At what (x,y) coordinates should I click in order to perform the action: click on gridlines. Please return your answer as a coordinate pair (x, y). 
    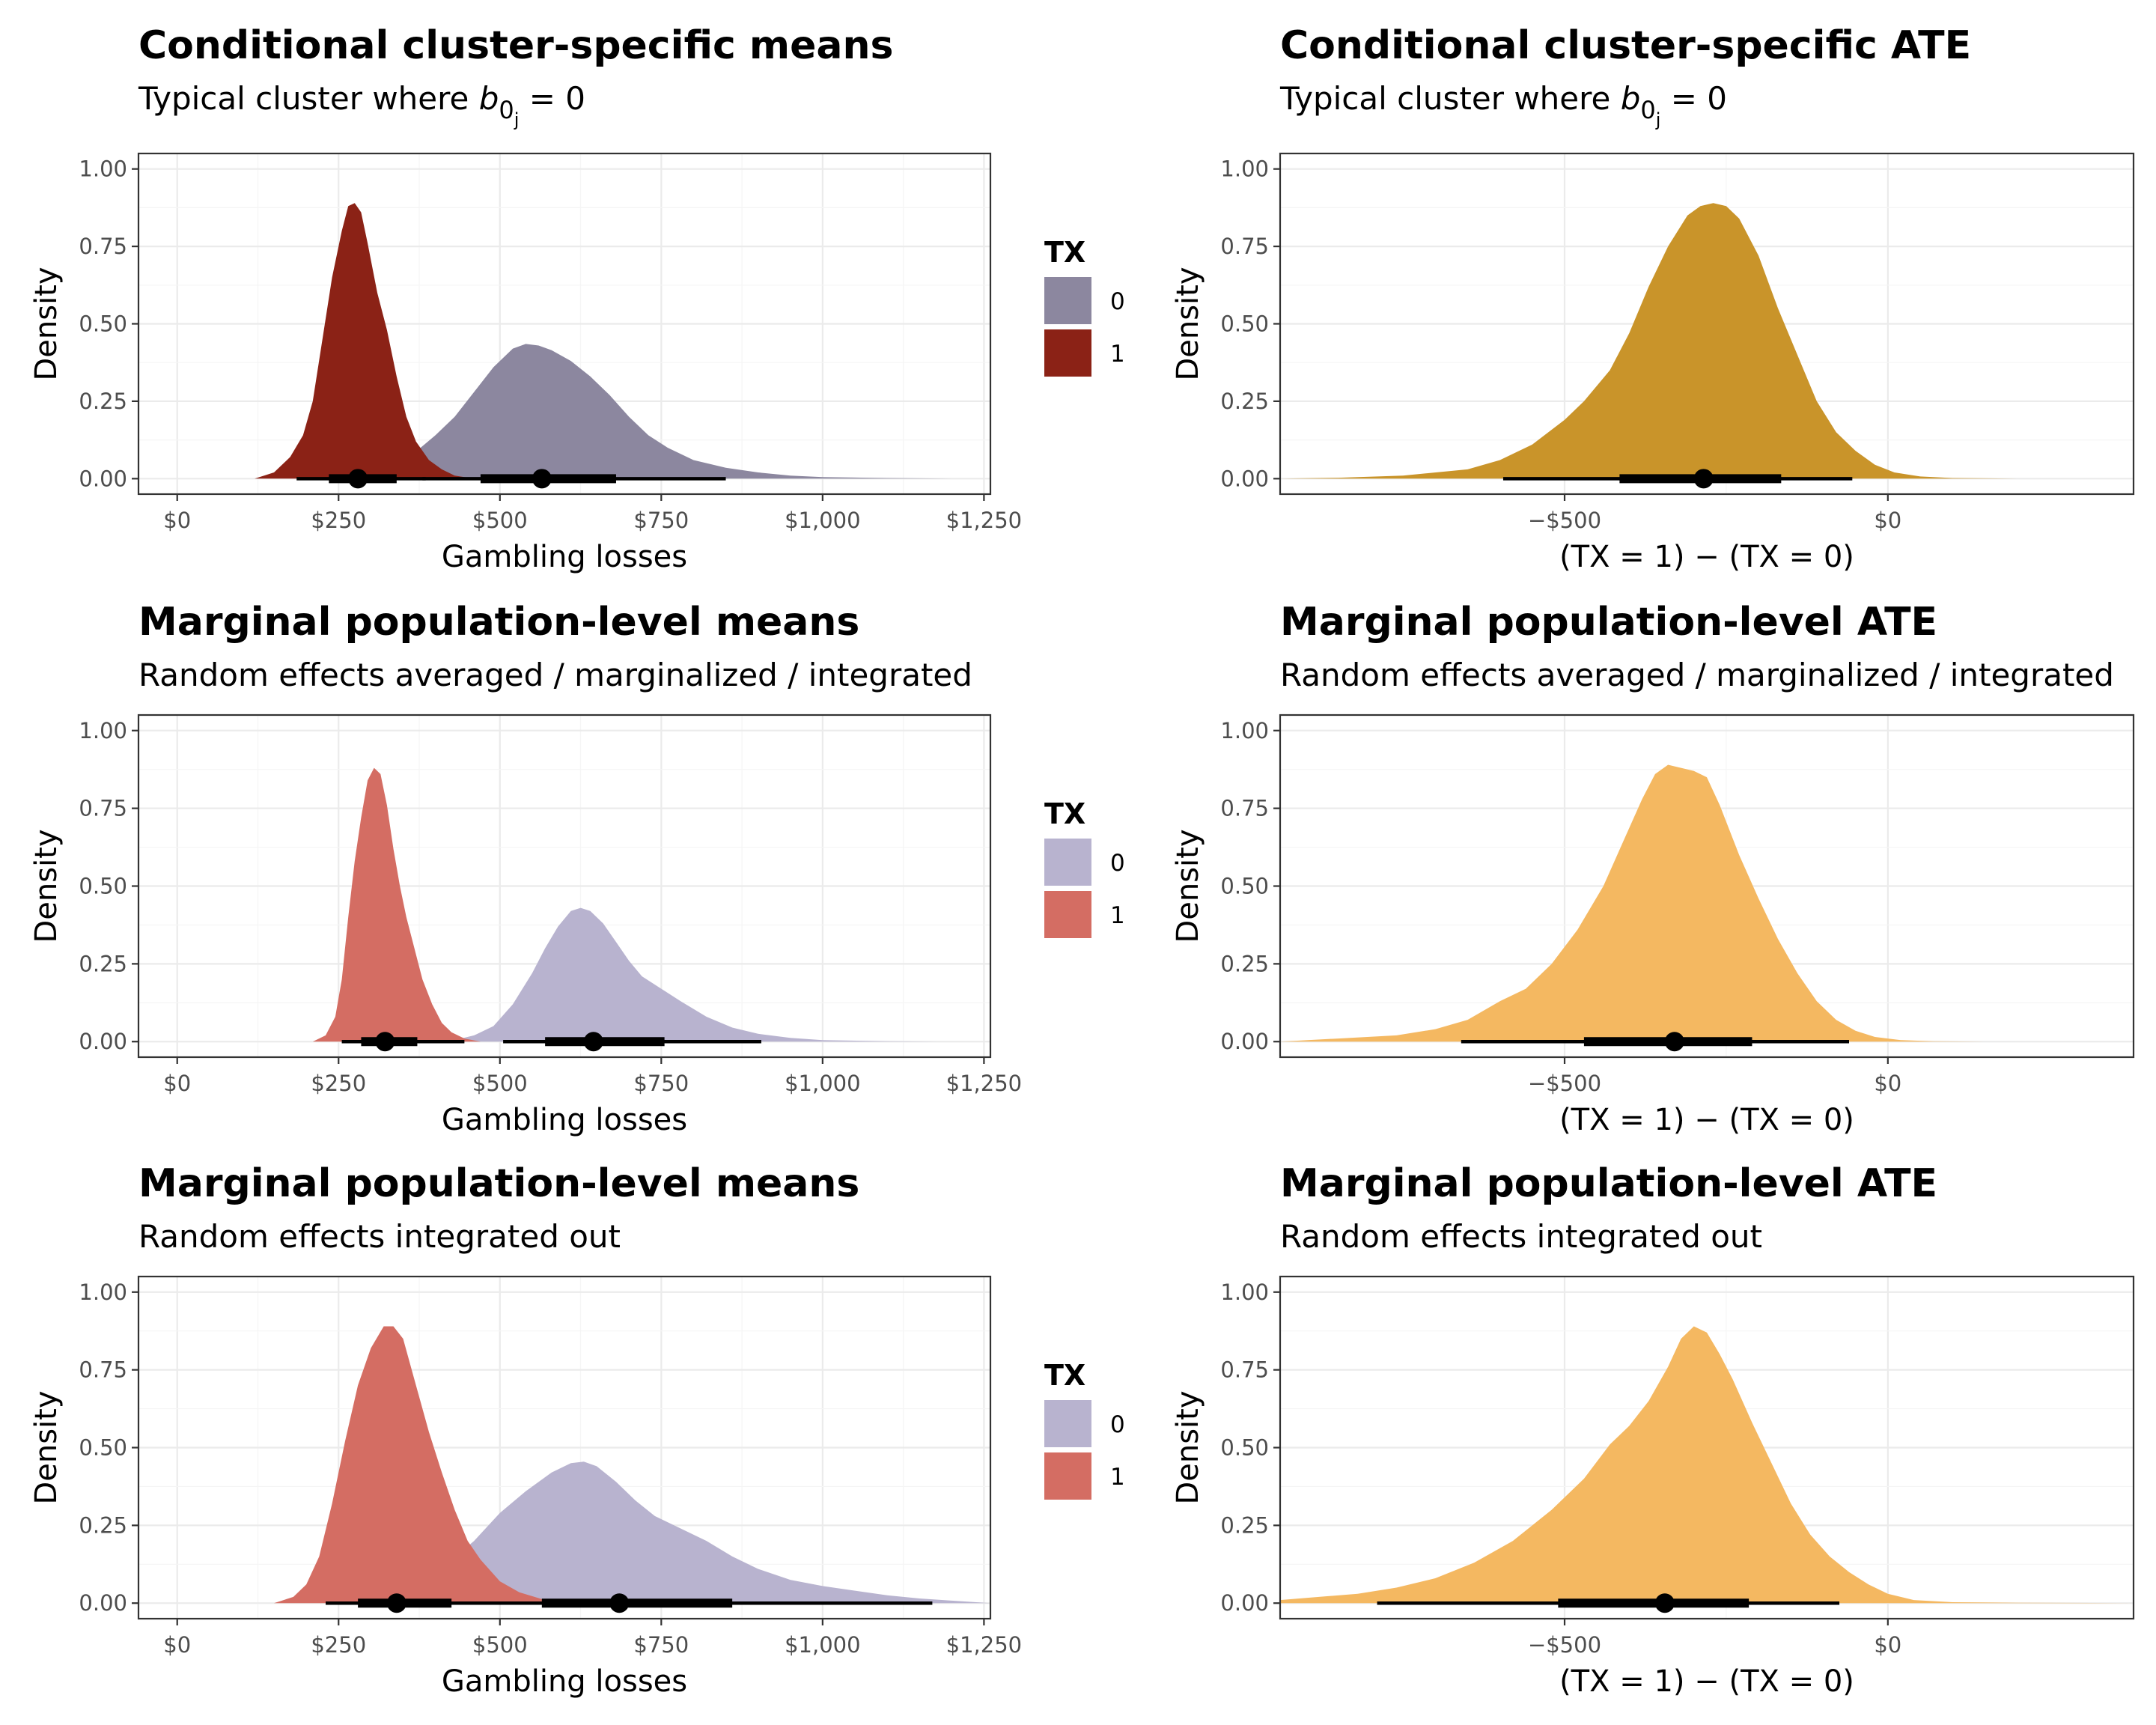
    Looking at the image, I should click on (564, 1448).